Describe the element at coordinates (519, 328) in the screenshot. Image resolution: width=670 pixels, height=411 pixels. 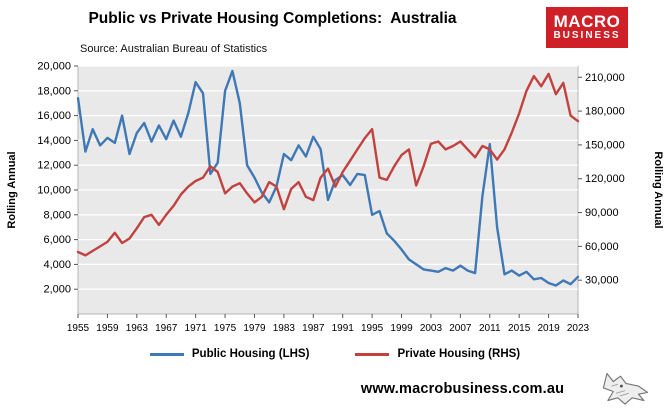
I see `svg-text: 2015` at that location.